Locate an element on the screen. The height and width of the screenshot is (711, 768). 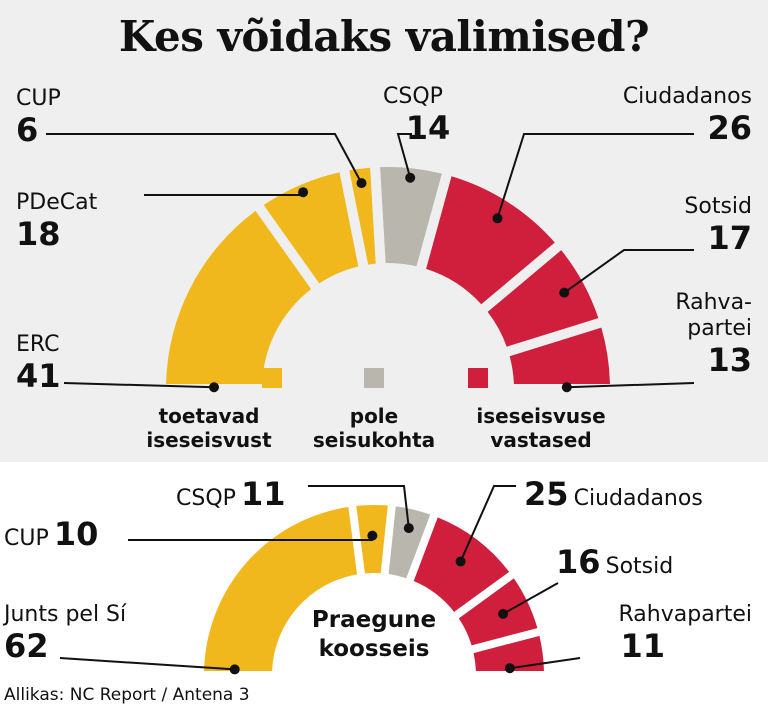
legend-pro-line2: iseseisvust is located at coordinates (209, 440).